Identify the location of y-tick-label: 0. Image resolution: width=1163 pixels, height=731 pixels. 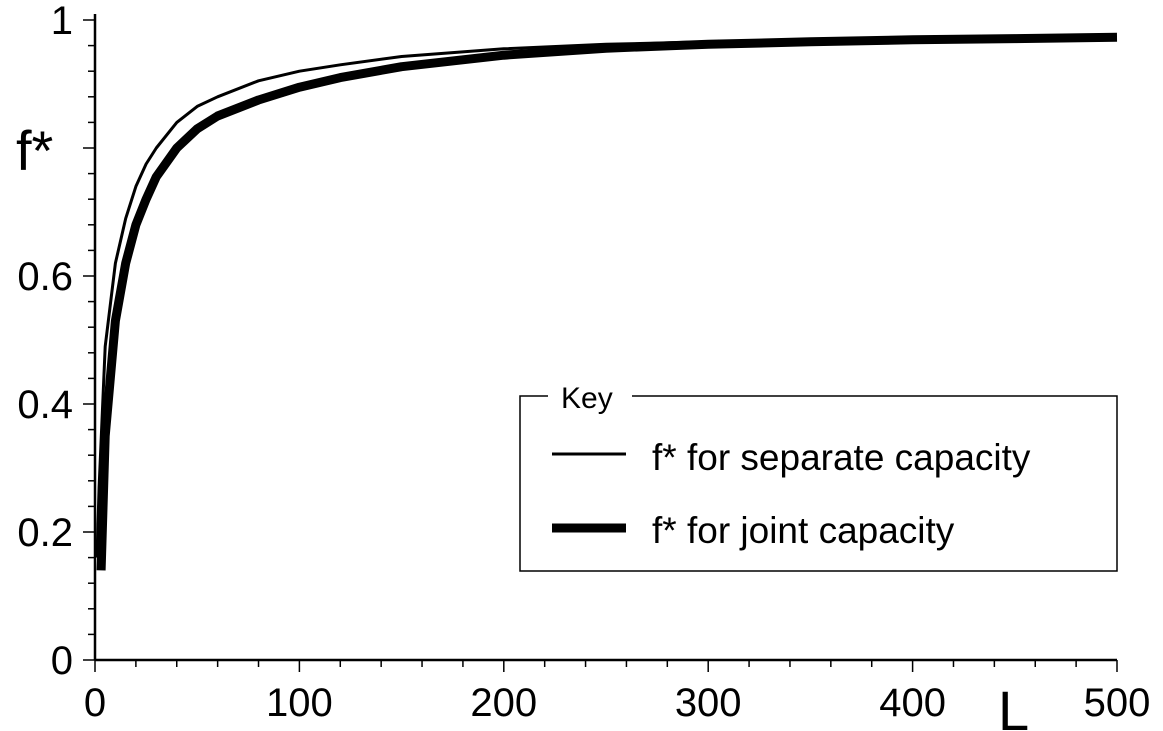
(62, 661).